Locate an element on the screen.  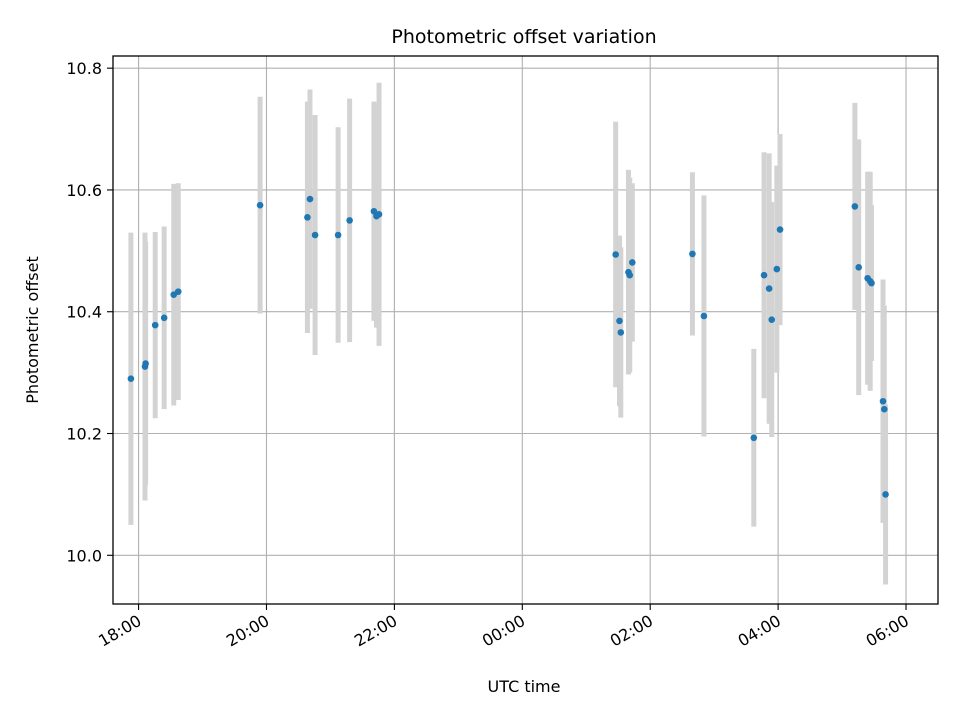
x-tick-label: 04:00 is located at coordinates (759, 631).